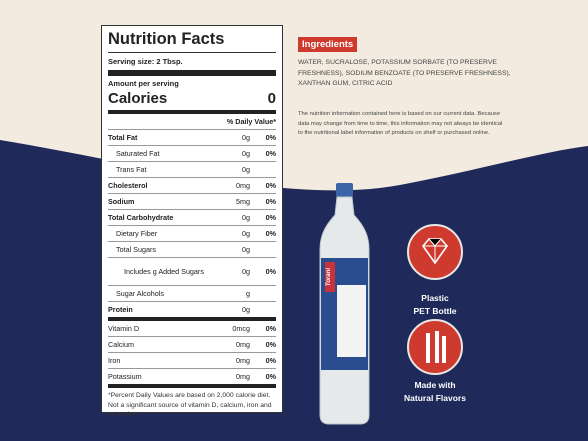  What do you see at coordinates (192, 309) in the screenshot?
I see `nutrition-row: Protein 0g` at bounding box center [192, 309].